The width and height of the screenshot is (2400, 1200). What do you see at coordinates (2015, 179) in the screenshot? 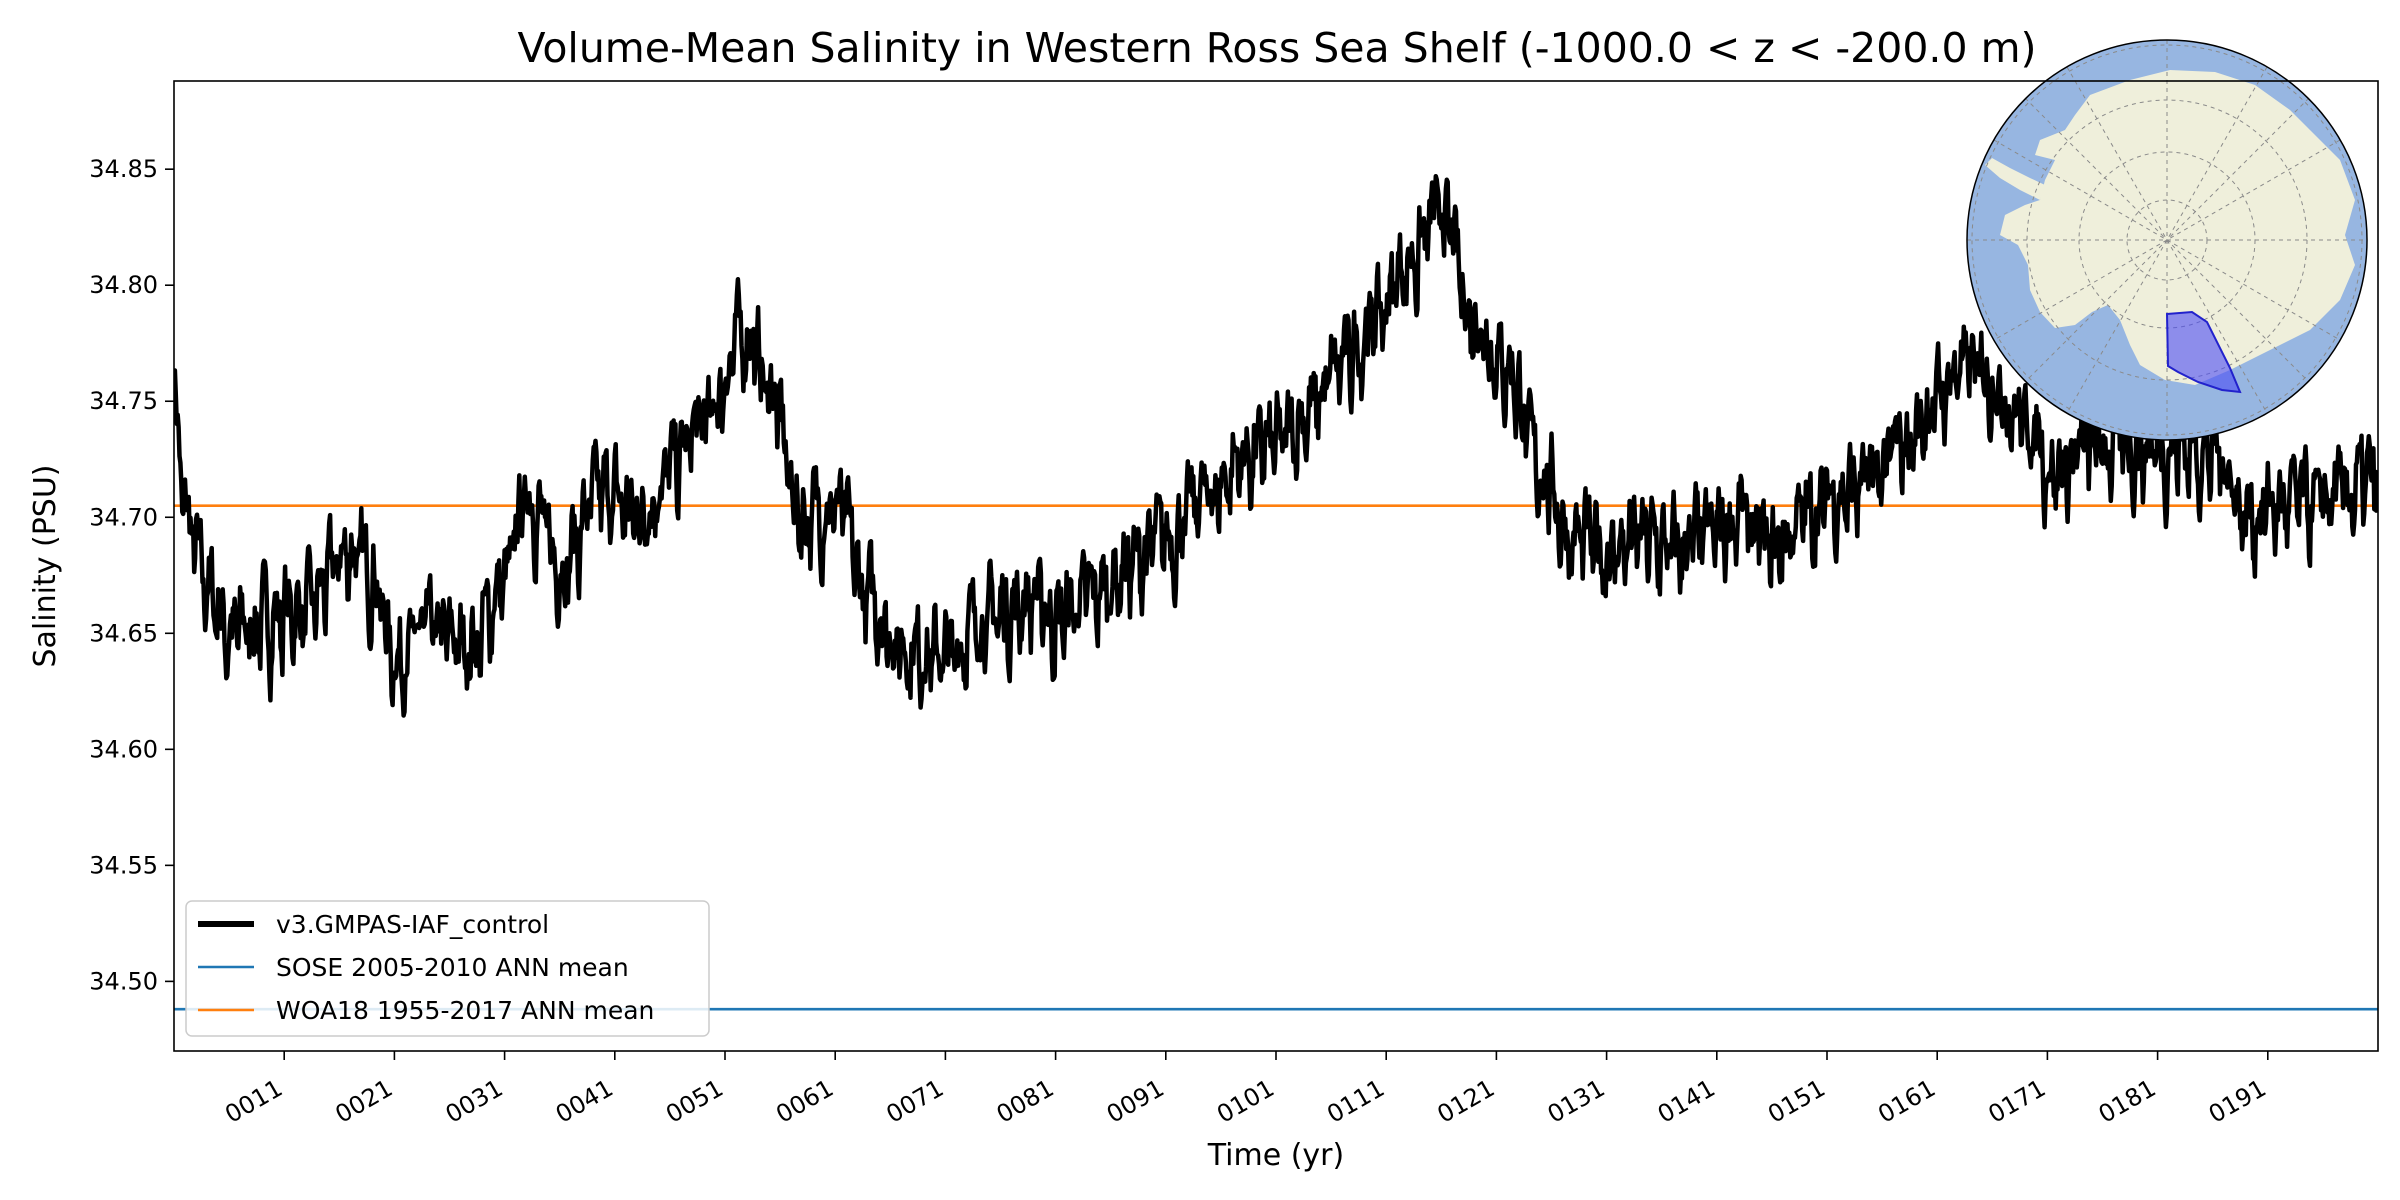
I see `antarctic-peninsula` at bounding box center [2015, 179].